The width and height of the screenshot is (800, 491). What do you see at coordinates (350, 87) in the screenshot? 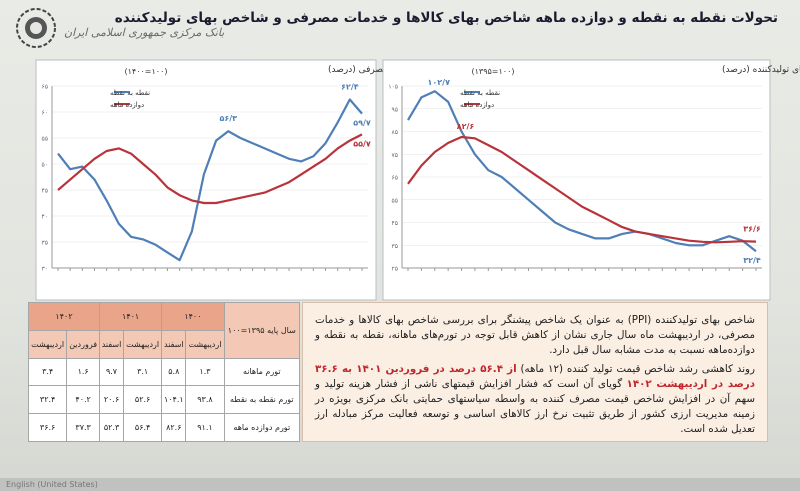
I see `annotation: ۶۲/۴` at bounding box center [350, 87].